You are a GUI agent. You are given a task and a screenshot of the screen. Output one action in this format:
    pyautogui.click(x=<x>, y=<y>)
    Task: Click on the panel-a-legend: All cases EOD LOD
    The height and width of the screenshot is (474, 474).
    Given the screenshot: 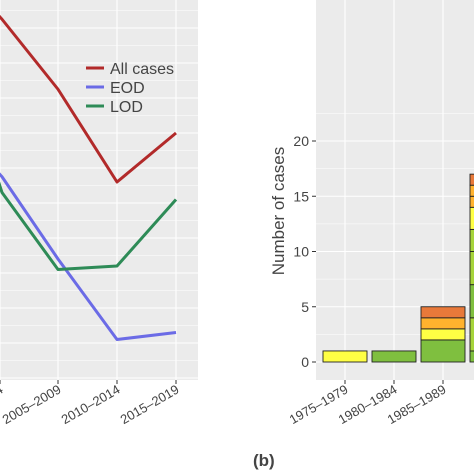 What is the action you would take?
    pyautogui.click(x=130, y=88)
    